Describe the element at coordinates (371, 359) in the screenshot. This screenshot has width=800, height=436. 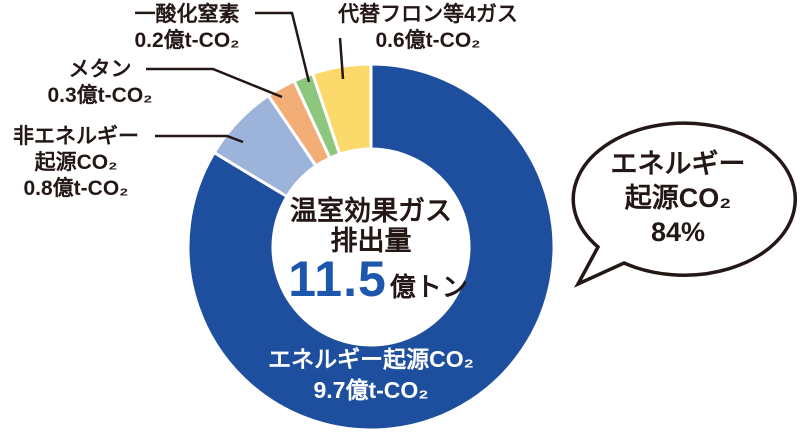
I see `label-energy-co2-name: エネルギー起源CO₂` at that location.